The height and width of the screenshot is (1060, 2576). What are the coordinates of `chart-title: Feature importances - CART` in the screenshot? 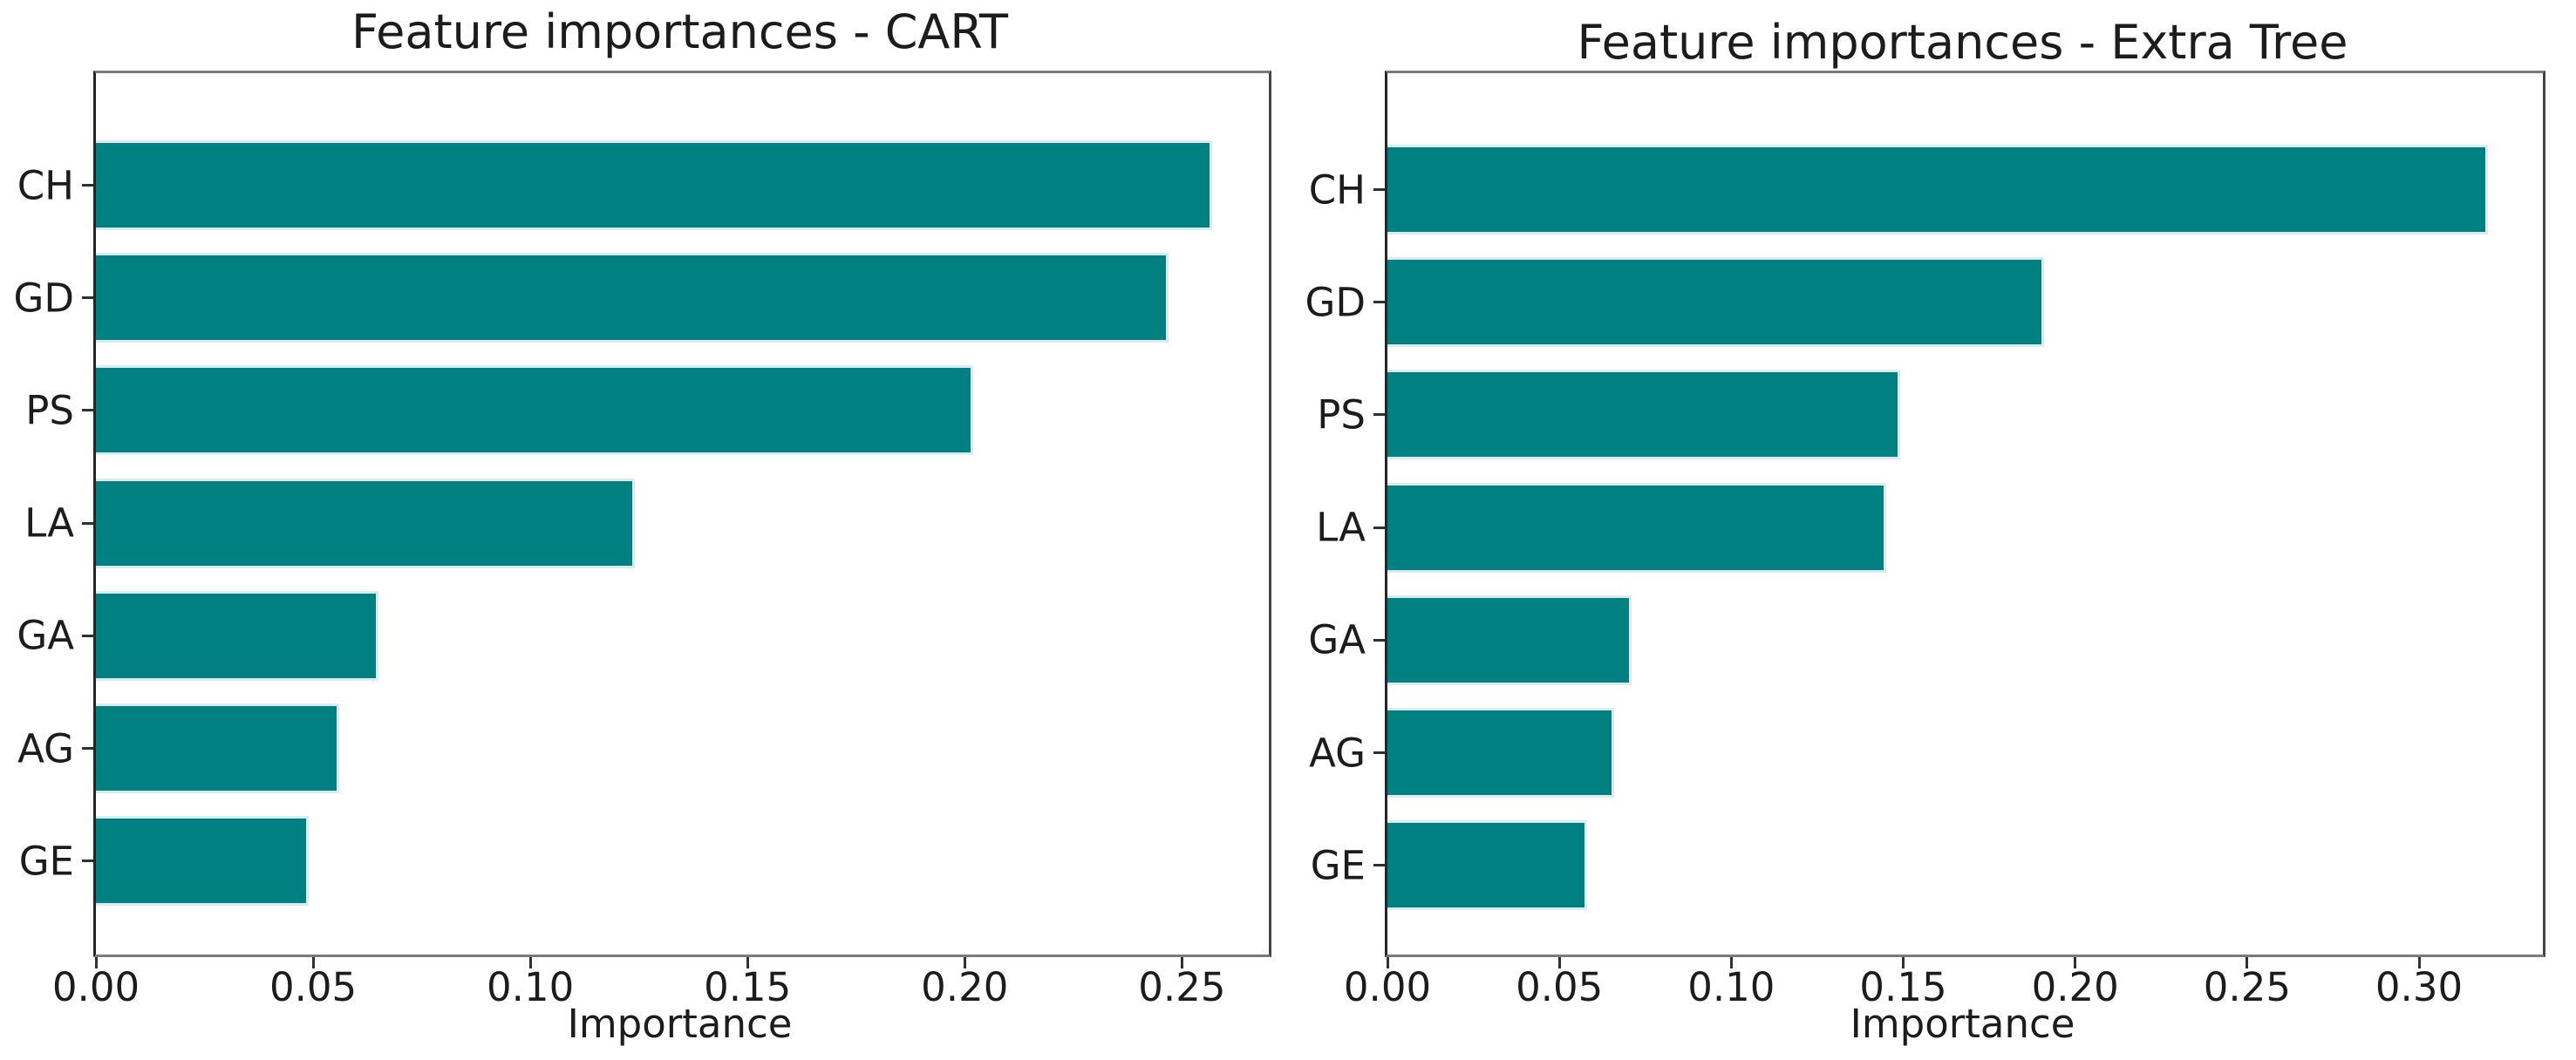 It's located at (680, 31).